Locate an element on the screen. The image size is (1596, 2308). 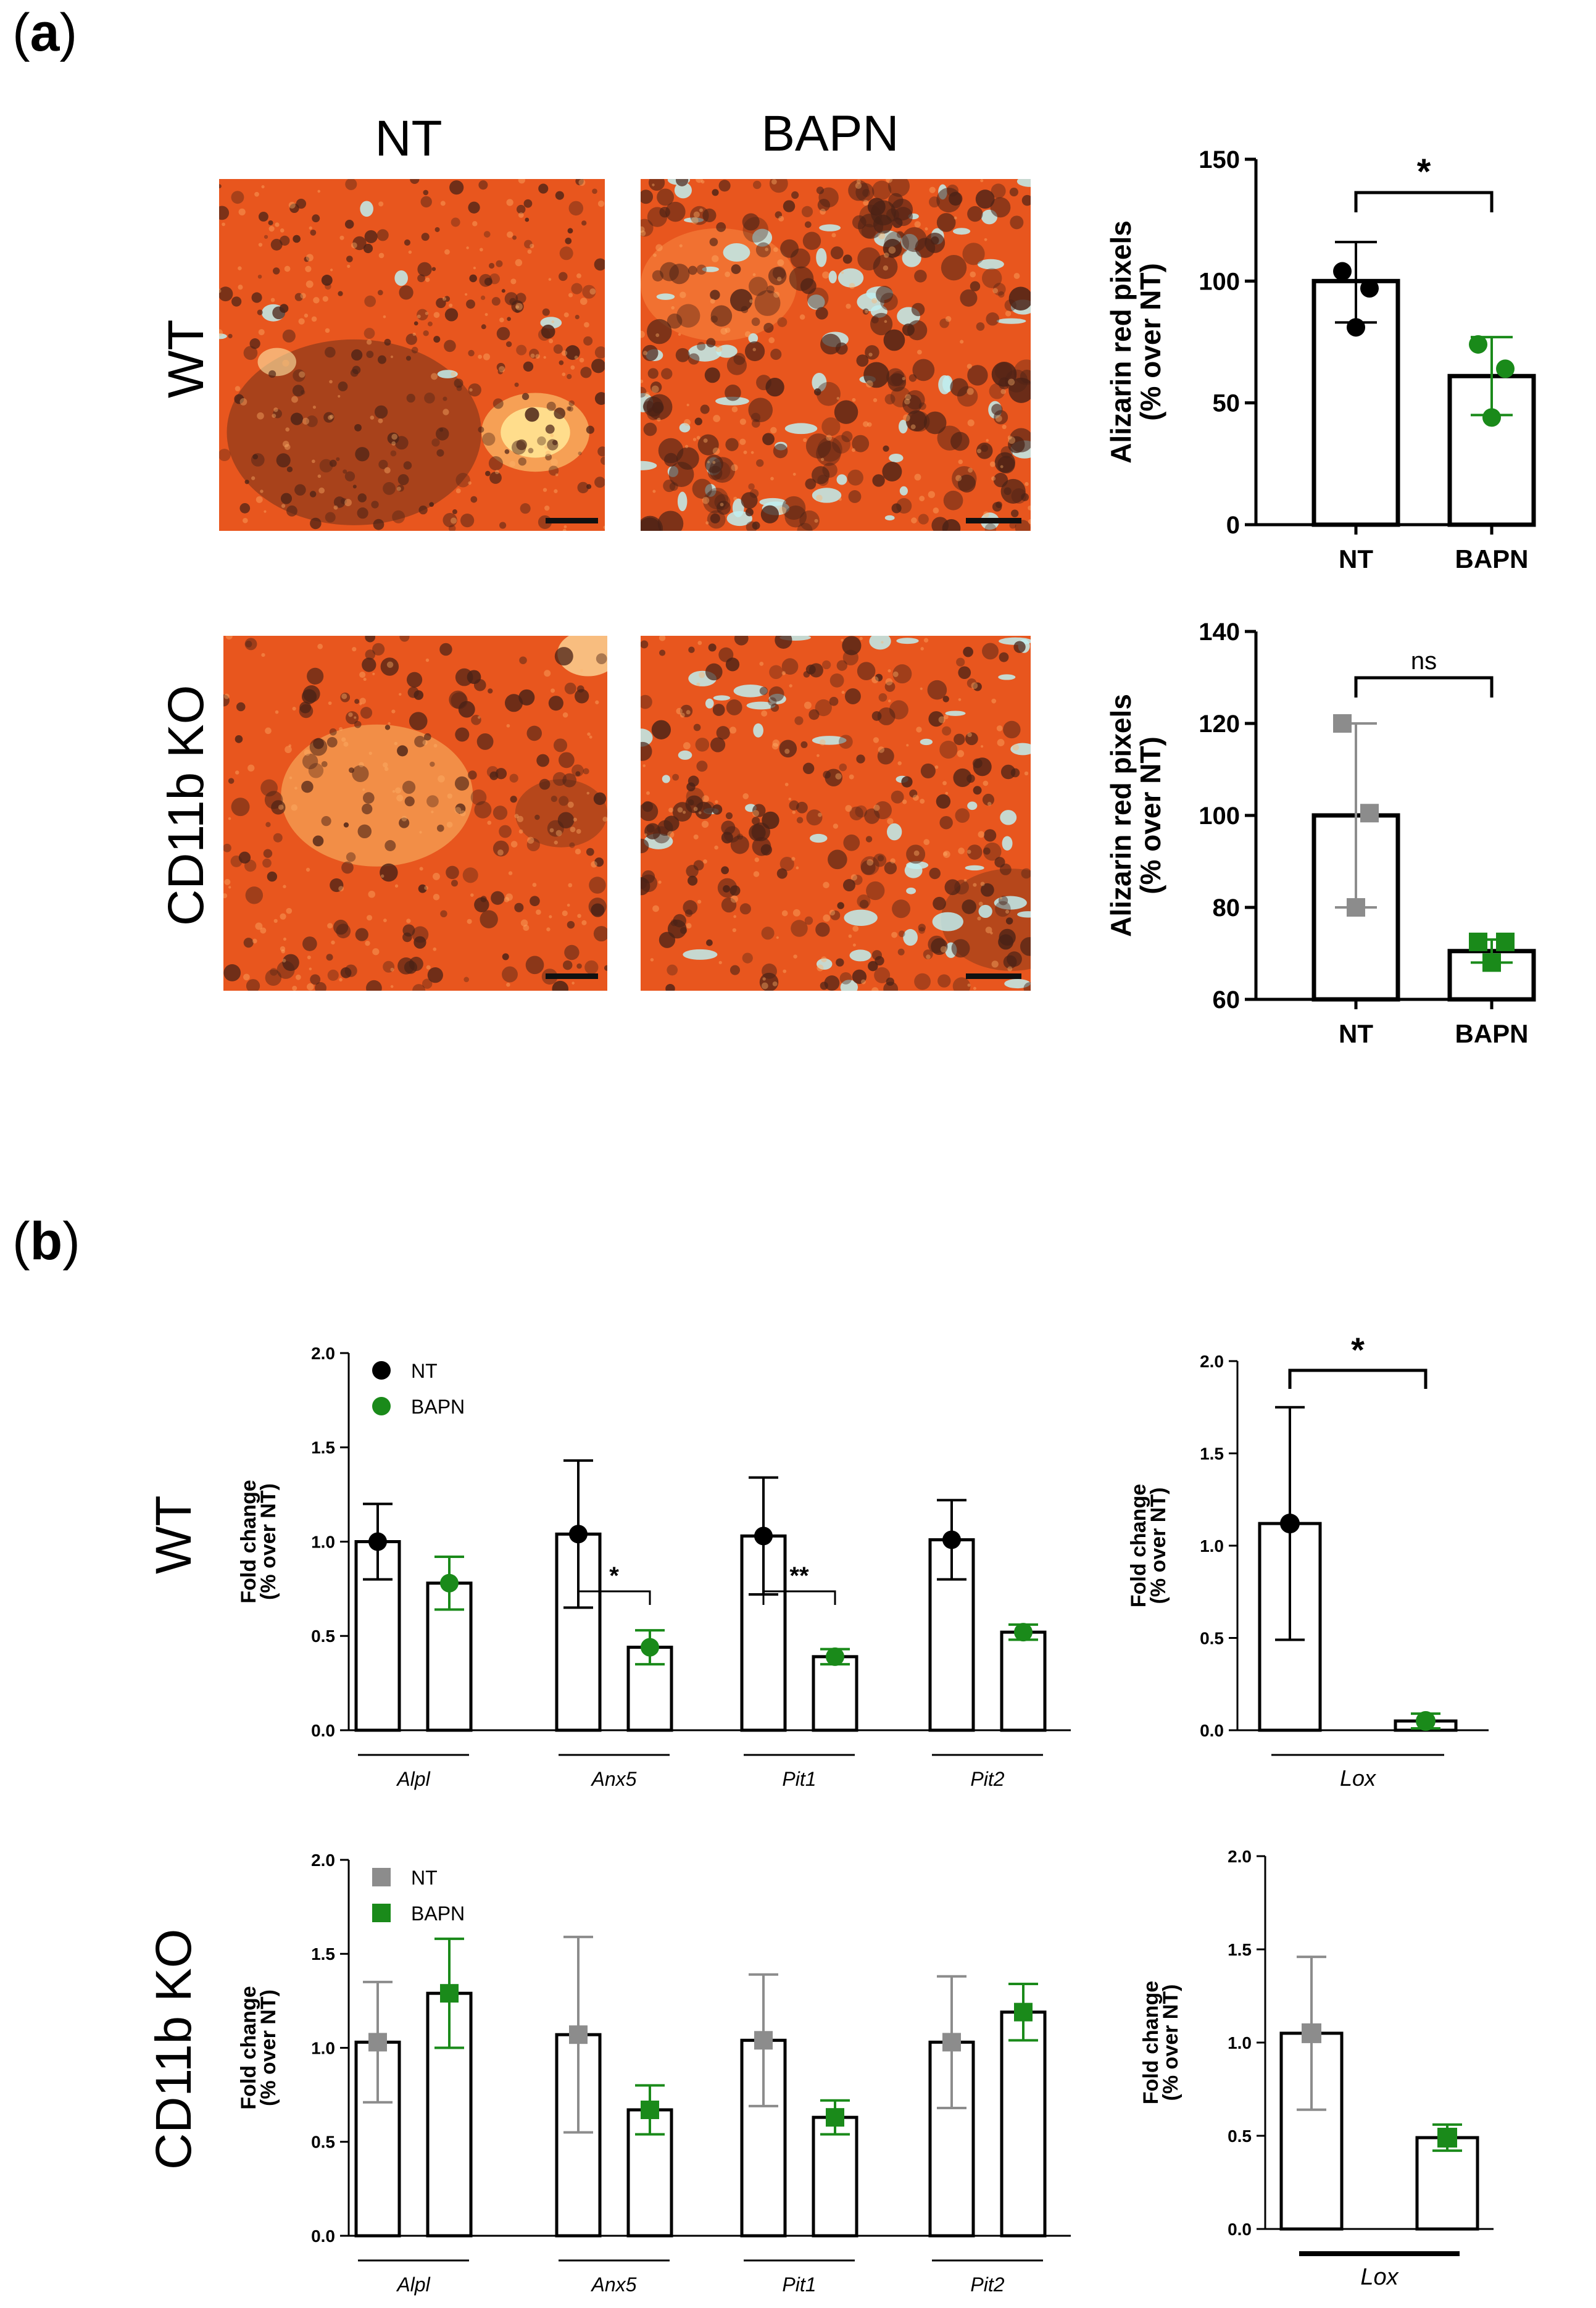
micrograph-col-label-nt: NT is located at coordinates (409, 138).